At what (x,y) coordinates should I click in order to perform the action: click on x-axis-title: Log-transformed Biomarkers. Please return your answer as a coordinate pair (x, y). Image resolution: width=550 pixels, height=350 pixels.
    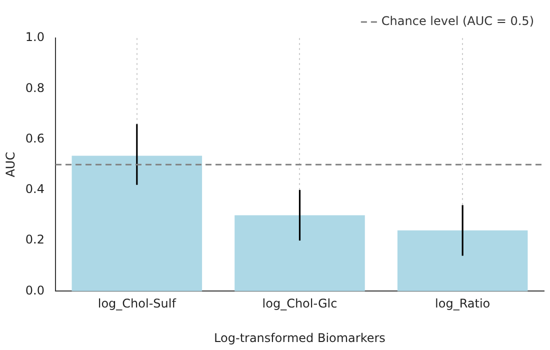
    Looking at the image, I should click on (300, 337).